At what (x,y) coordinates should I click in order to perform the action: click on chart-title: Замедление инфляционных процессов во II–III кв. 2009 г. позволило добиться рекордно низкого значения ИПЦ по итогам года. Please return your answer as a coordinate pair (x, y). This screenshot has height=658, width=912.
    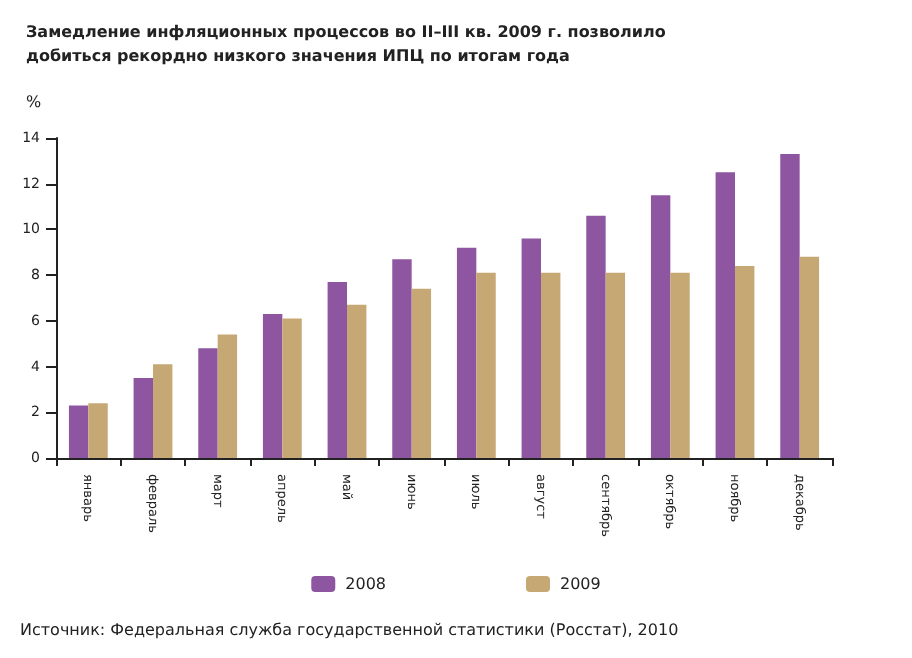
    Looking at the image, I should click on (349, 44).